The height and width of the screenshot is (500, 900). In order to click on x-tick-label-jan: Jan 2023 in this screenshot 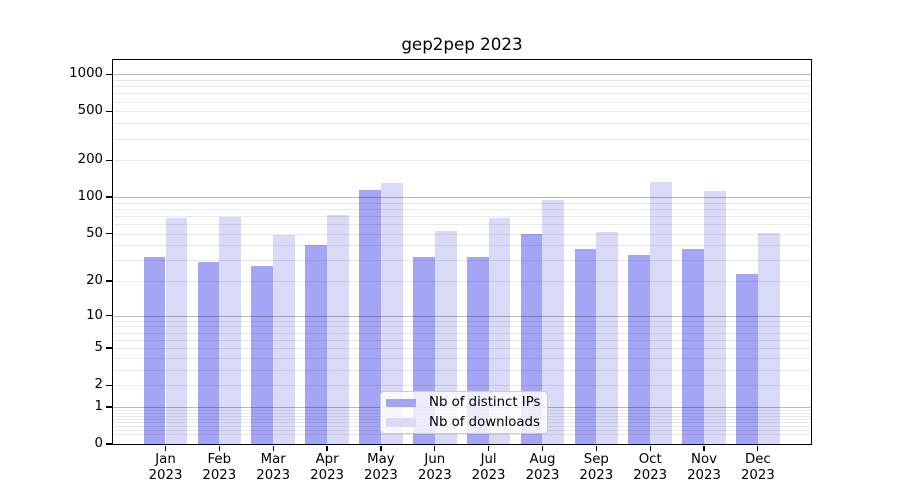, I will do `click(165, 467)`.